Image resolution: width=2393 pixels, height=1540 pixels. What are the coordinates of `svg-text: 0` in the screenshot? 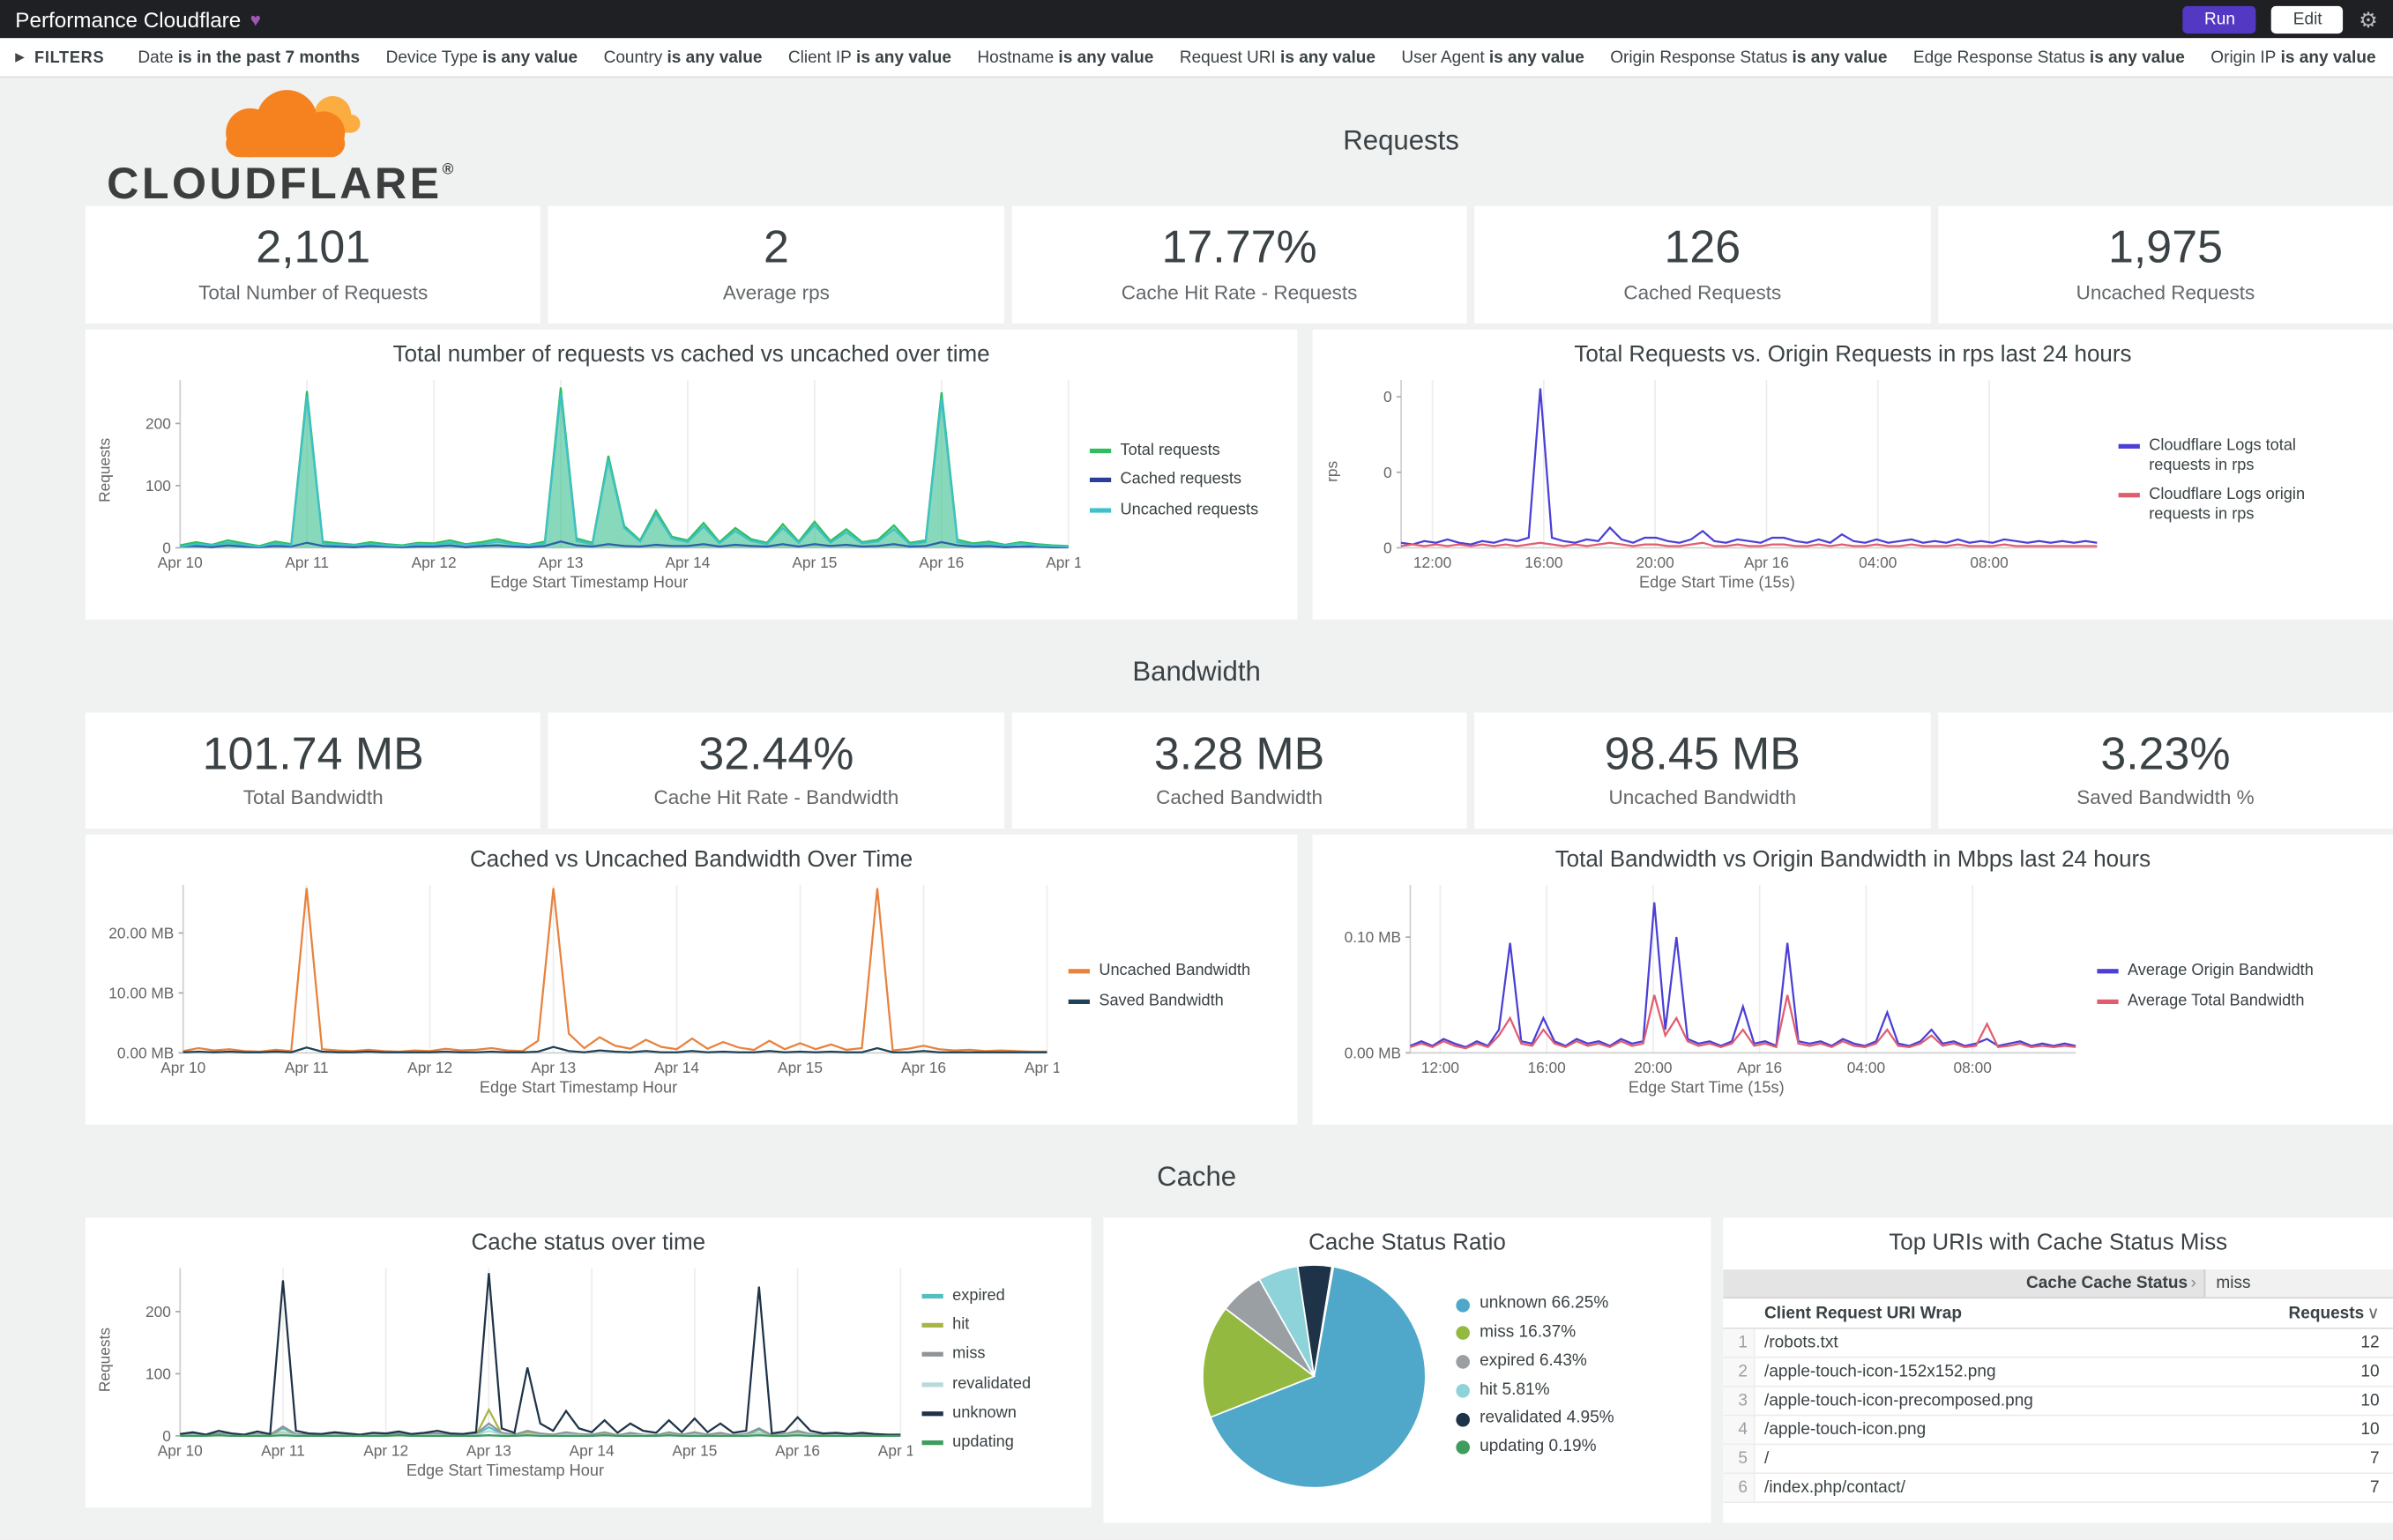 It's located at (1388, 547).